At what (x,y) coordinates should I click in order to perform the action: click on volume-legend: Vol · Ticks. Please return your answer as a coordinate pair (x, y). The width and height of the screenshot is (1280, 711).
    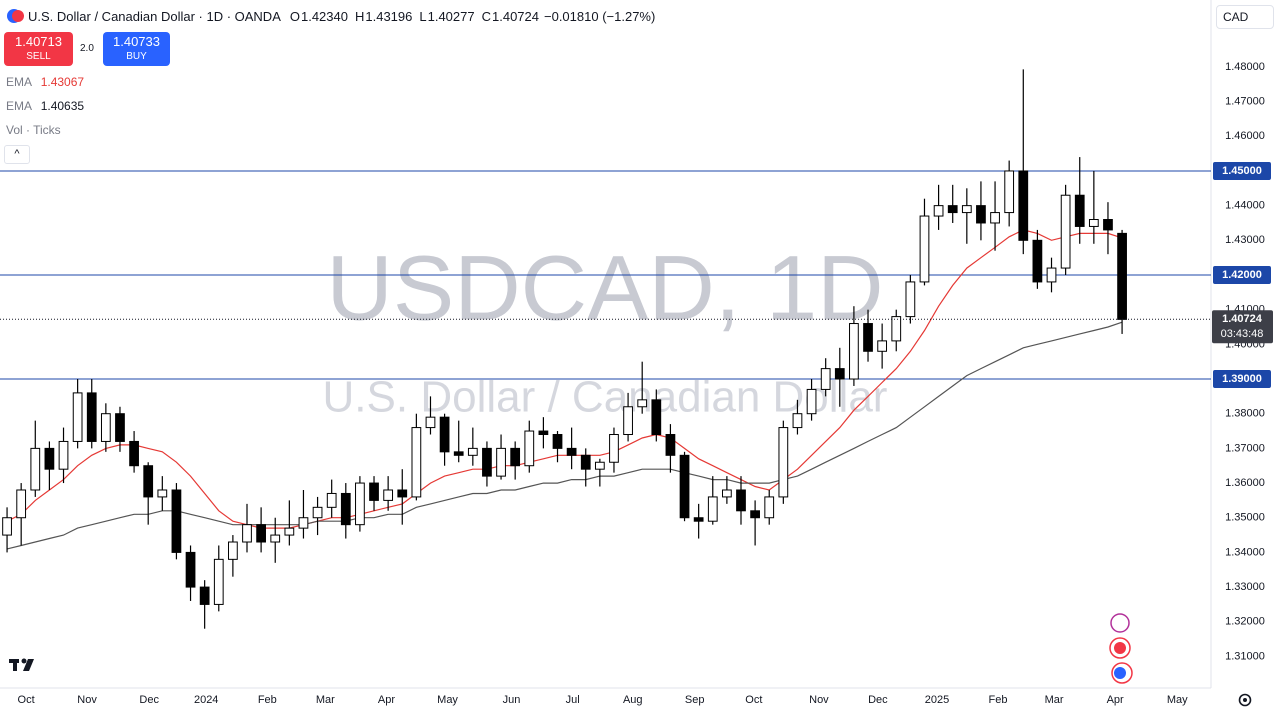
    Looking at the image, I should click on (33, 130).